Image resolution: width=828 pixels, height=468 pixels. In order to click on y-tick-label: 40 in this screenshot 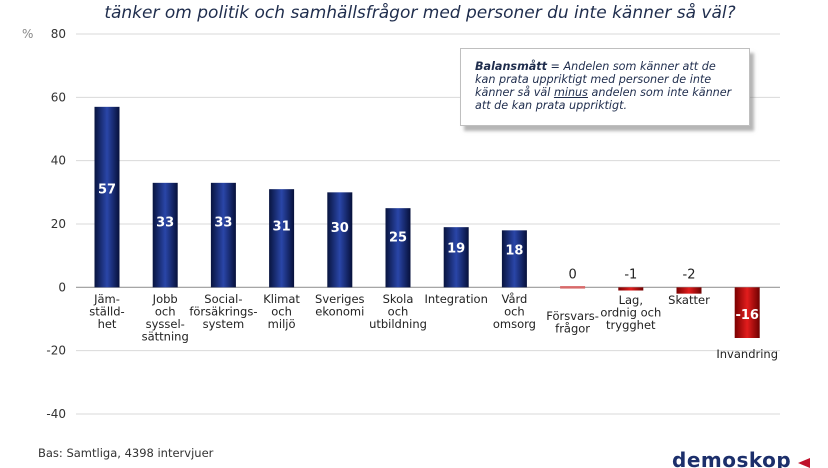, I will do `click(58, 161)`.